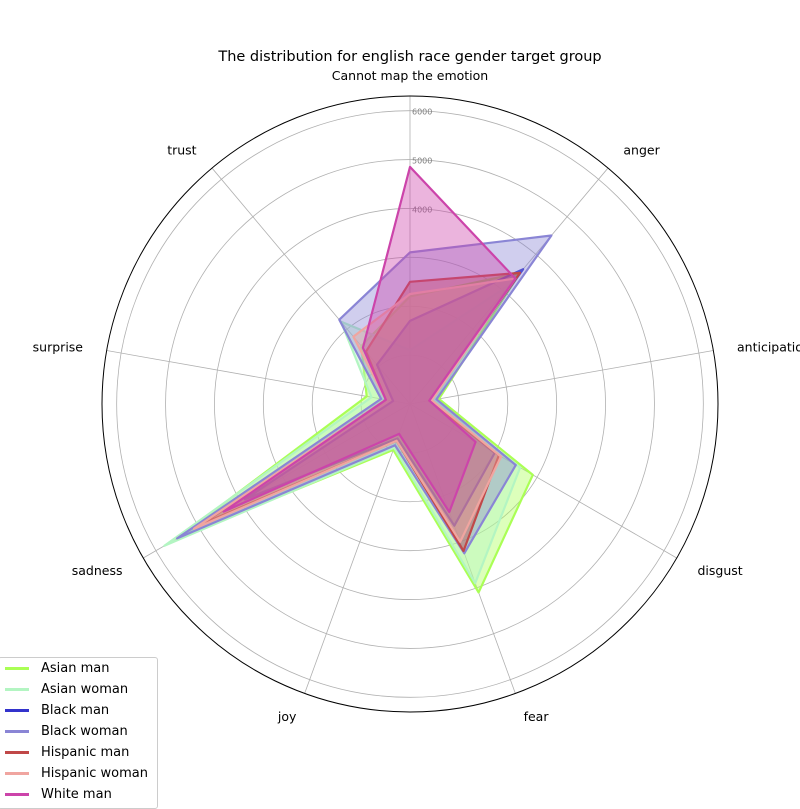  Describe the element at coordinates (58, 346) in the screenshot. I see `axis-label: surprise` at that location.